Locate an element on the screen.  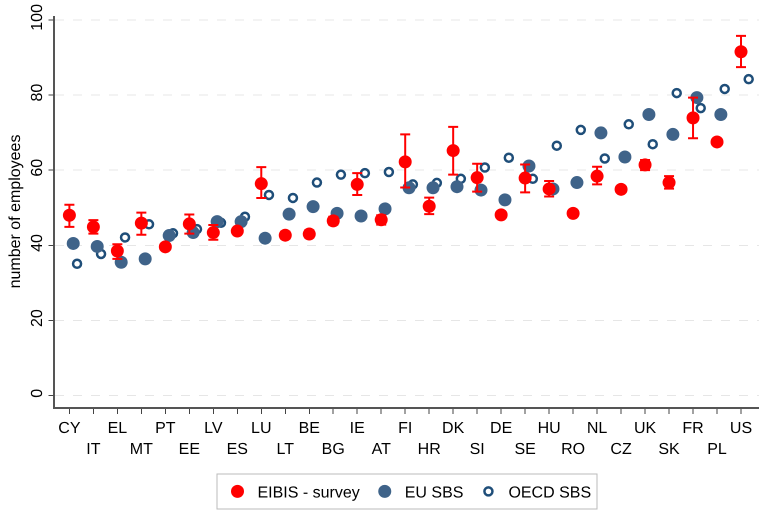
x-tick-label: AT is located at coordinates (382, 449).